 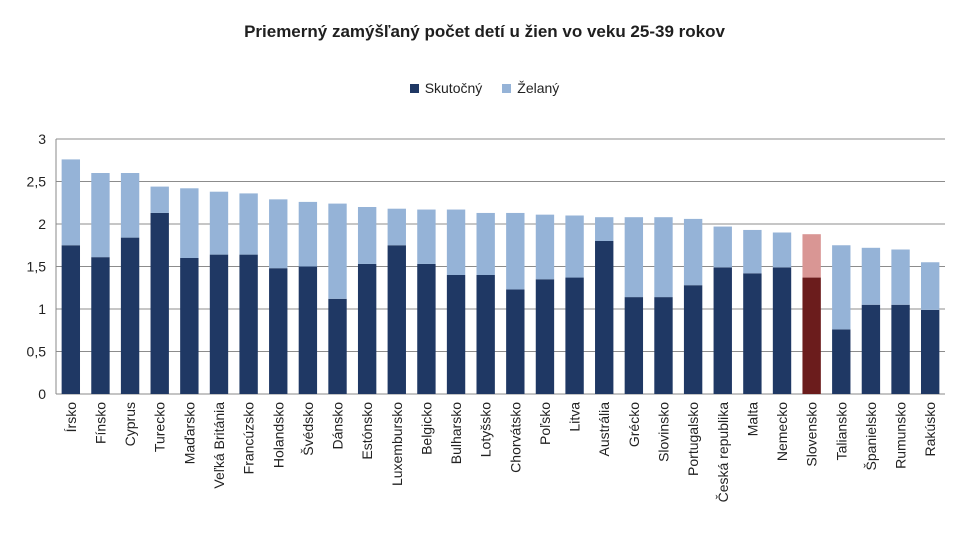 I want to click on legend-swatch-desired, so click(x=507, y=88).